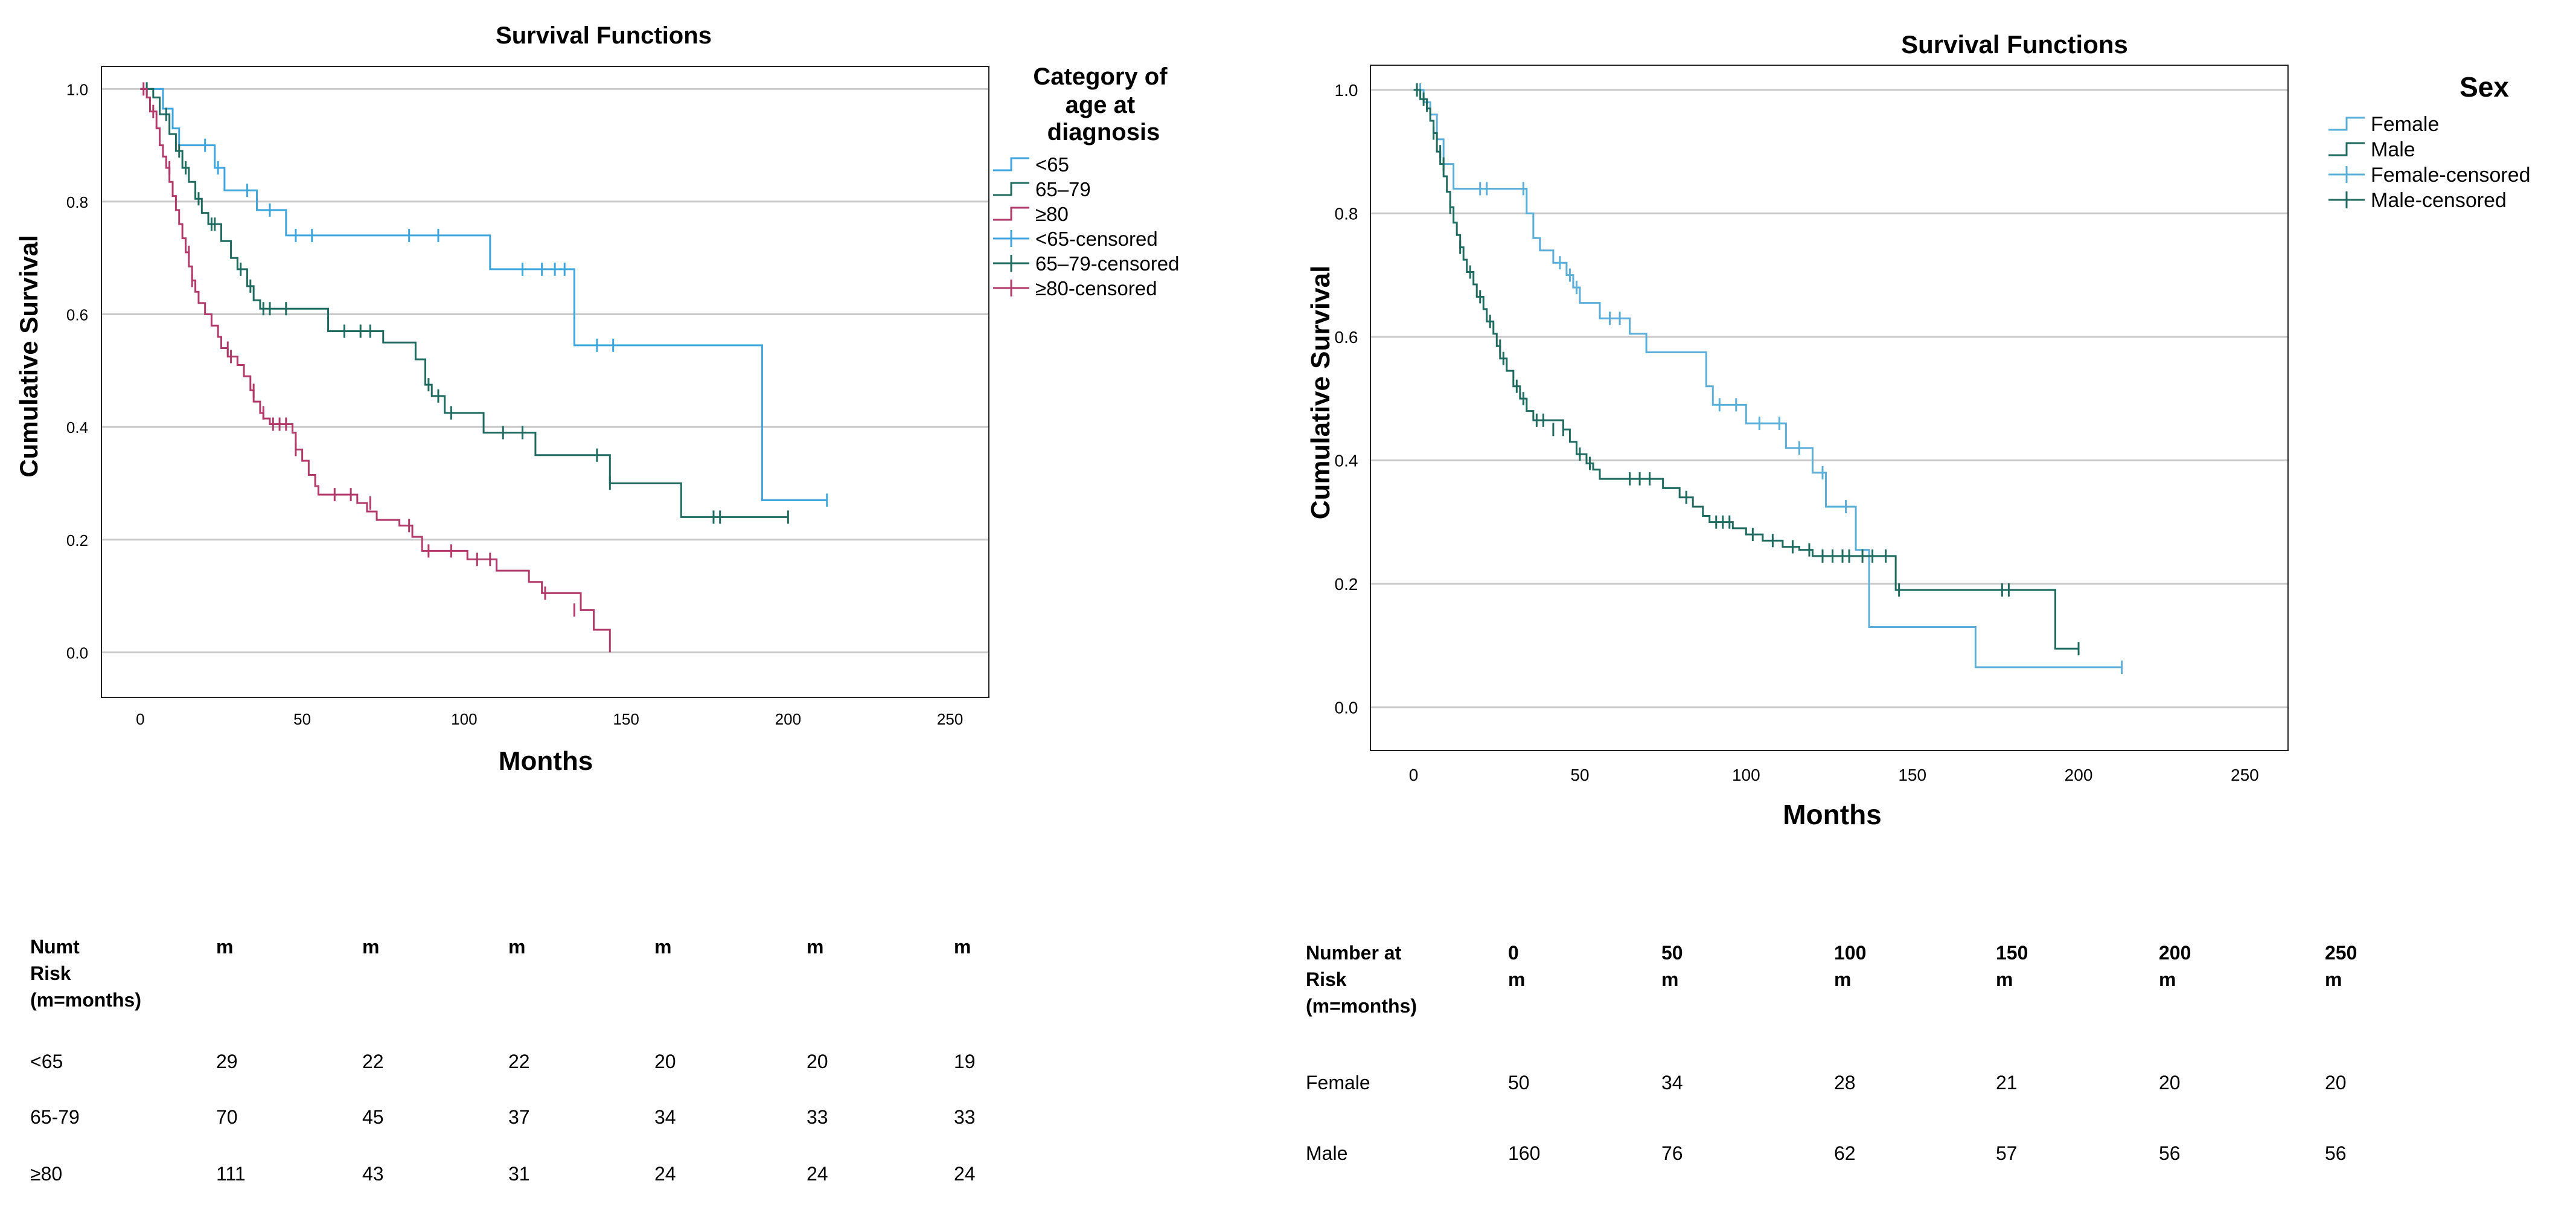 This screenshot has height=1207, width=2576. Describe the element at coordinates (519, 1117) in the screenshot. I see `table-cell: 37` at that location.